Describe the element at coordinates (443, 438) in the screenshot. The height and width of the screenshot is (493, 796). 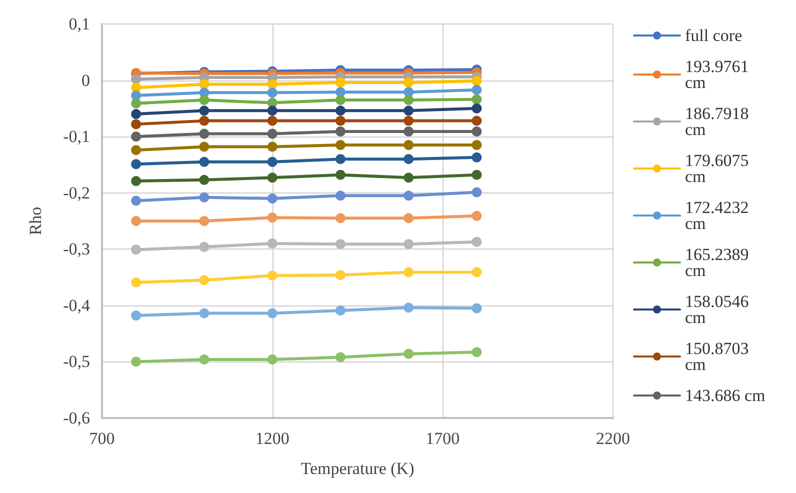
I see `x-tick-label: 1700` at that location.